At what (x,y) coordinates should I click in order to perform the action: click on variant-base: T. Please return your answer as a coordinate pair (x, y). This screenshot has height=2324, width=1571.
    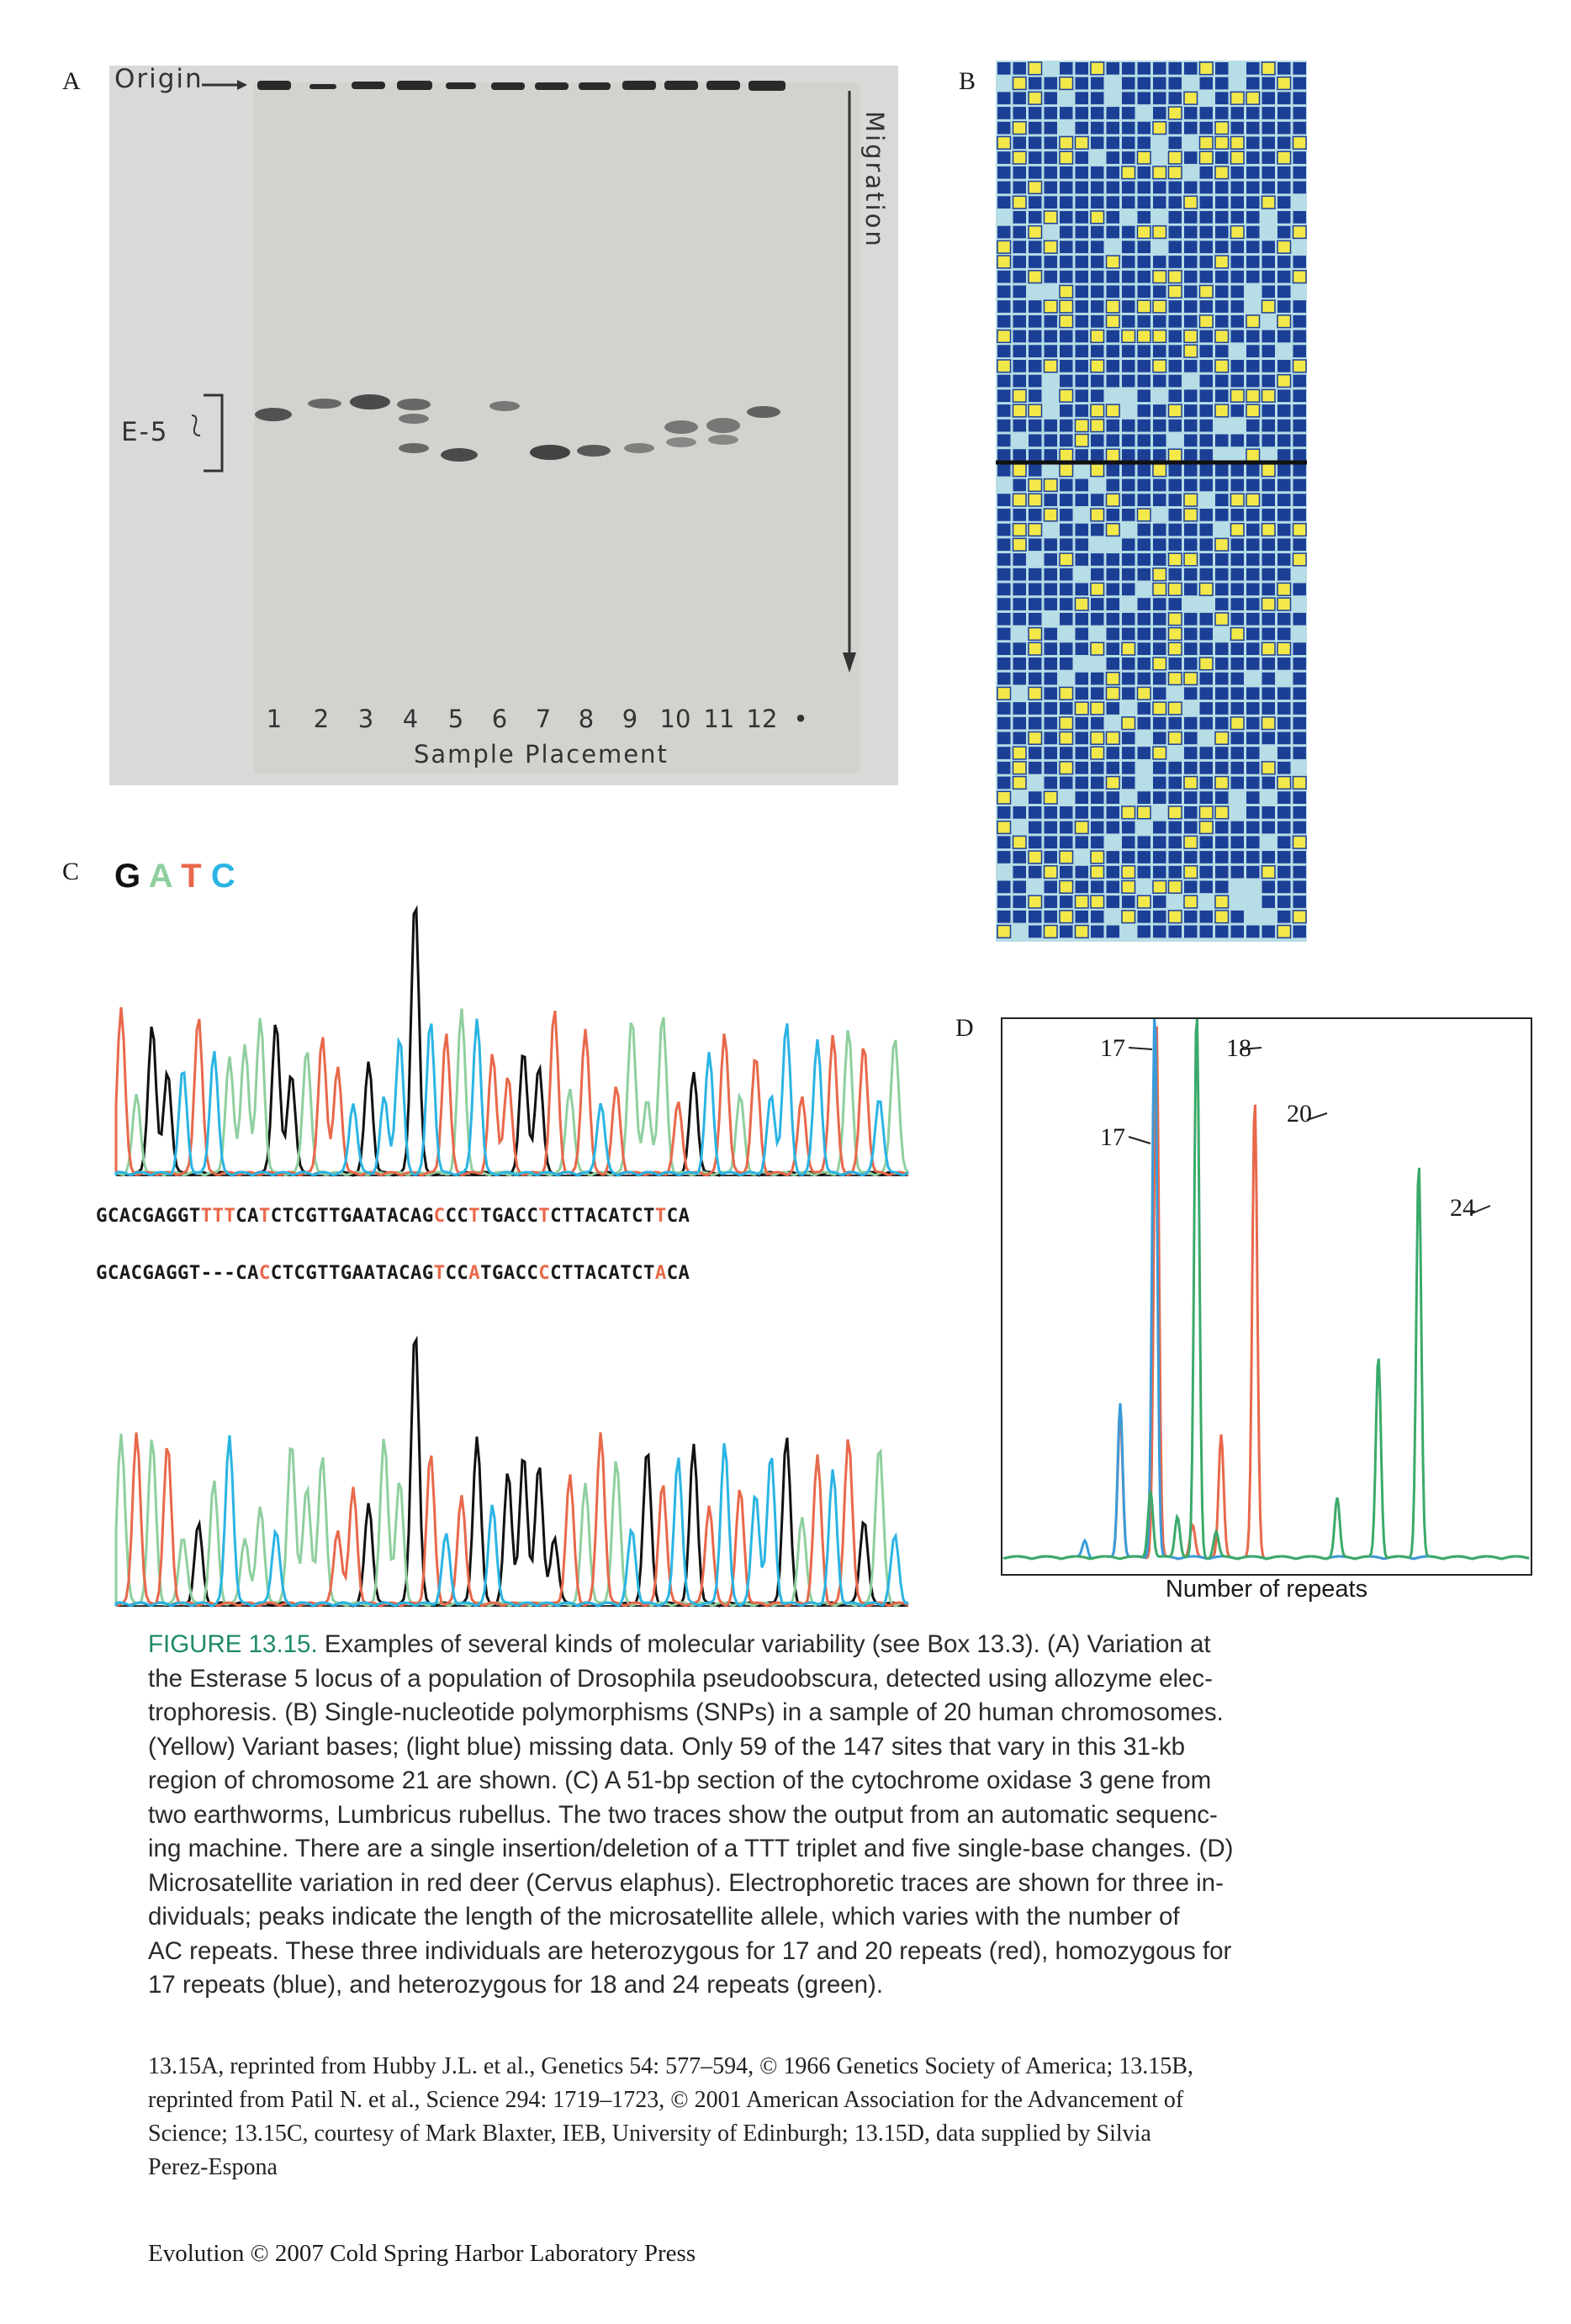
    Looking at the image, I should click on (439, 1273).